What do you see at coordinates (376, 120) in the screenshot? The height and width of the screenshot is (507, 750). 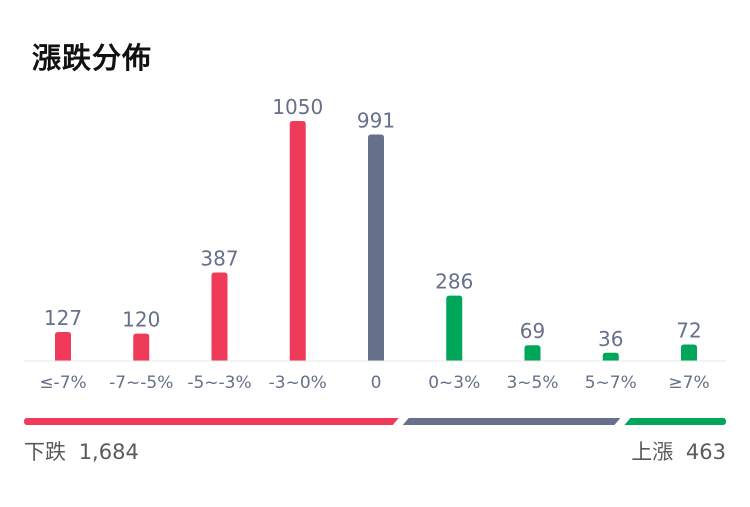 I see `bar-value-label: 991` at bounding box center [376, 120].